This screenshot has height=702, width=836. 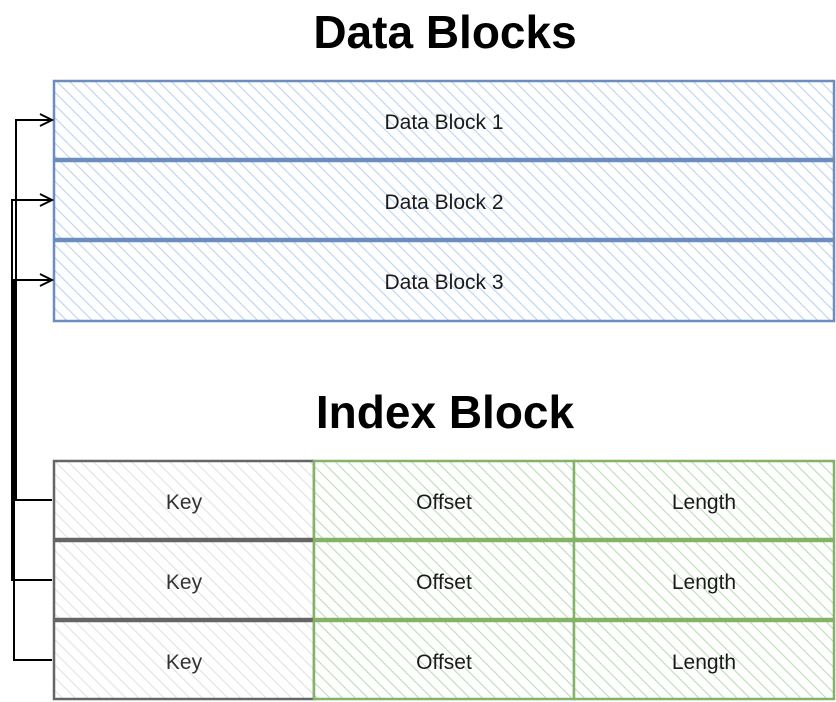 I want to click on data-block-1-label: Data Block 1, so click(x=443, y=122).